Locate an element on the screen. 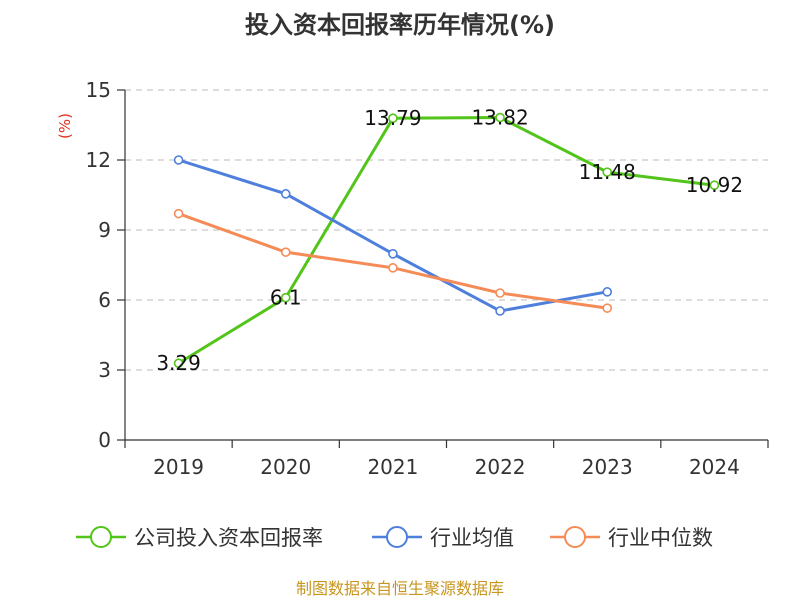 This screenshot has height=600, width=800. y-tick-label: 9 is located at coordinates (104, 230).